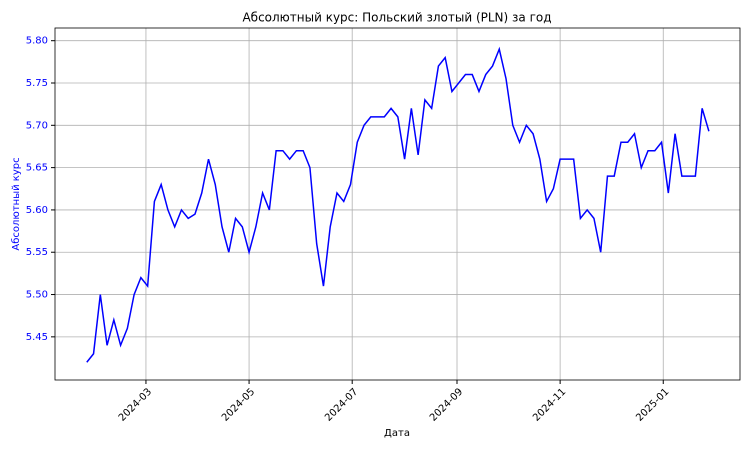 This screenshot has height=450, width=750. What do you see at coordinates (37, 41) in the screenshot?
I see `y-tick-label: 5.80` at bounding box center [37, 41].